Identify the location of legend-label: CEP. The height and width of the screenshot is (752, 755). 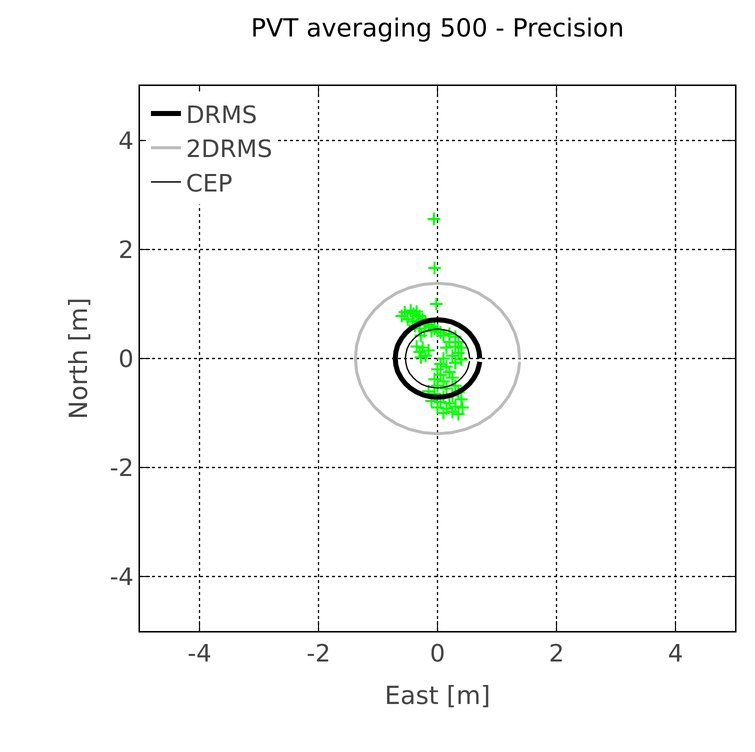
(209, 183).